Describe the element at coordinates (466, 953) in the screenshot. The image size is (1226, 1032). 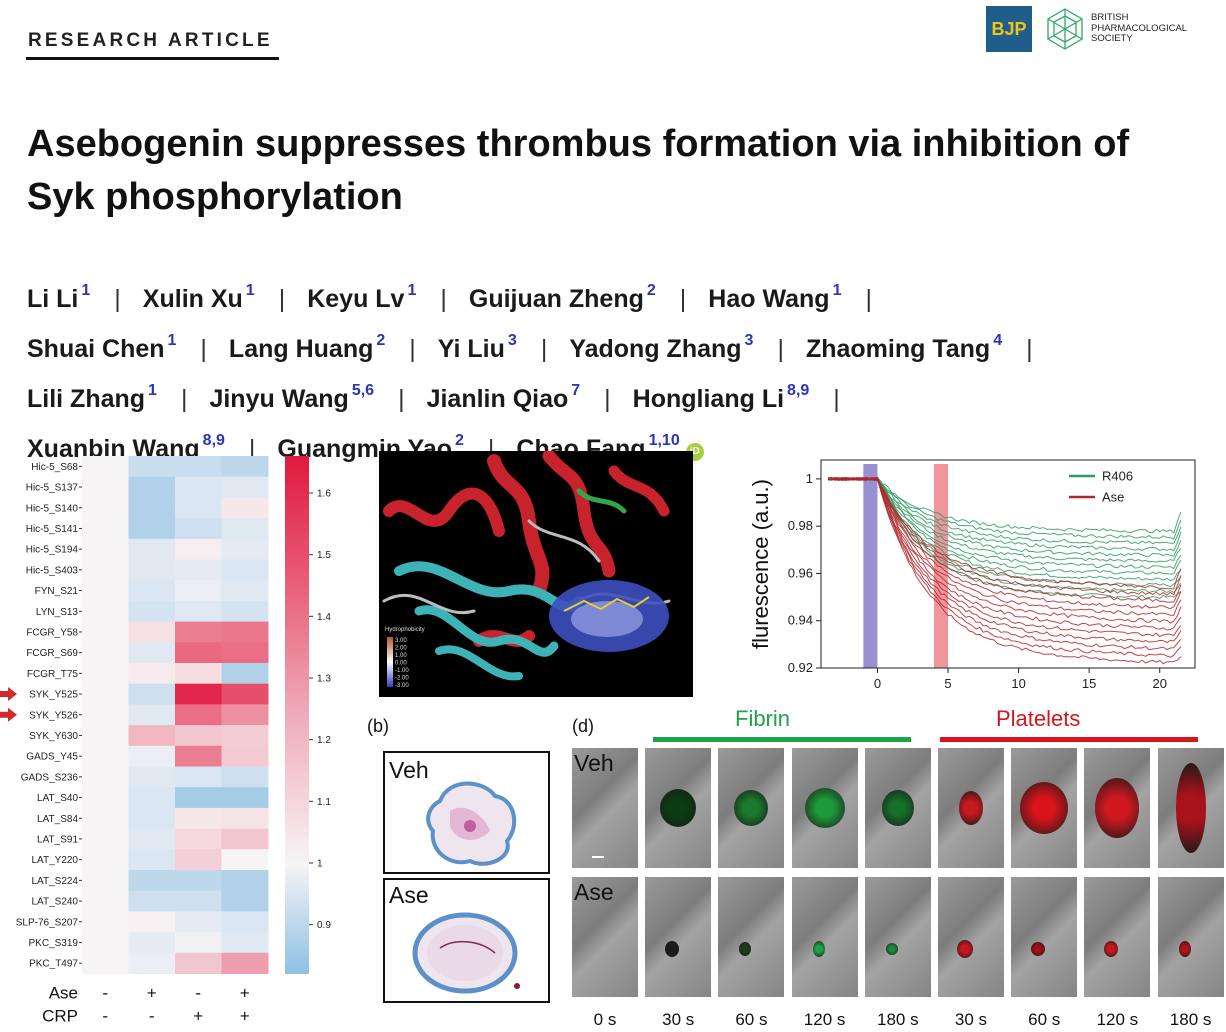
I see `histology-ase-section` at that location.